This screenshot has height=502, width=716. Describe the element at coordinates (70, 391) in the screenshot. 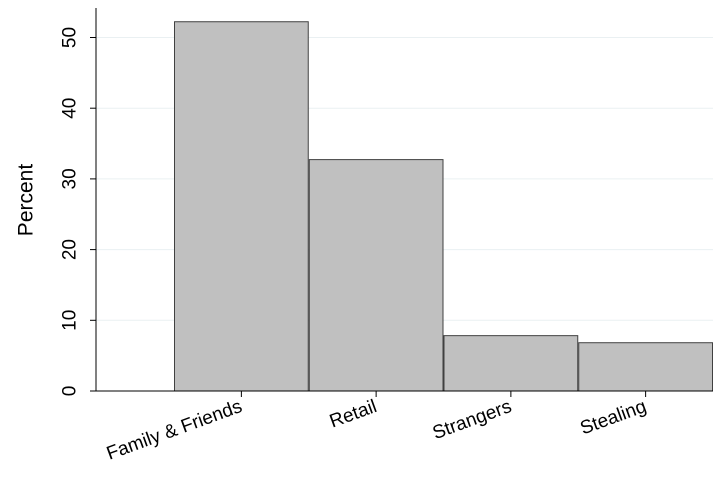

I see `y-tick-label: 0` at that location.